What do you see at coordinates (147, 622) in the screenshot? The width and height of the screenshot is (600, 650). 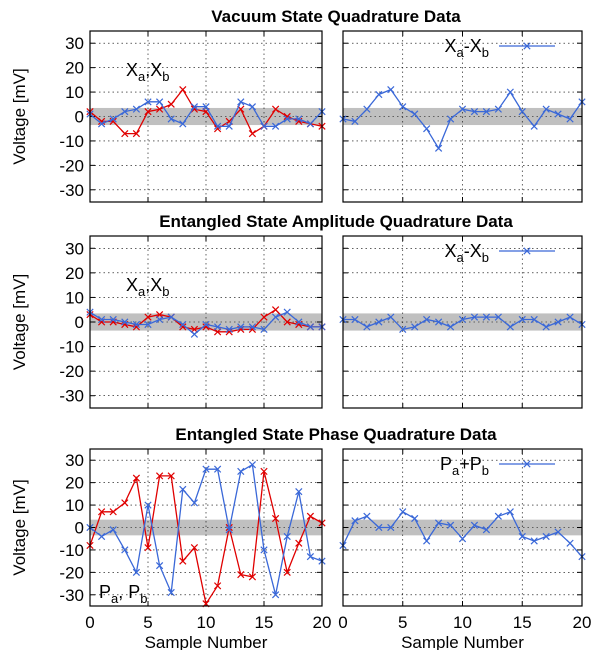 I see `x-tick-label: 5` at bounding box center [147, 622].